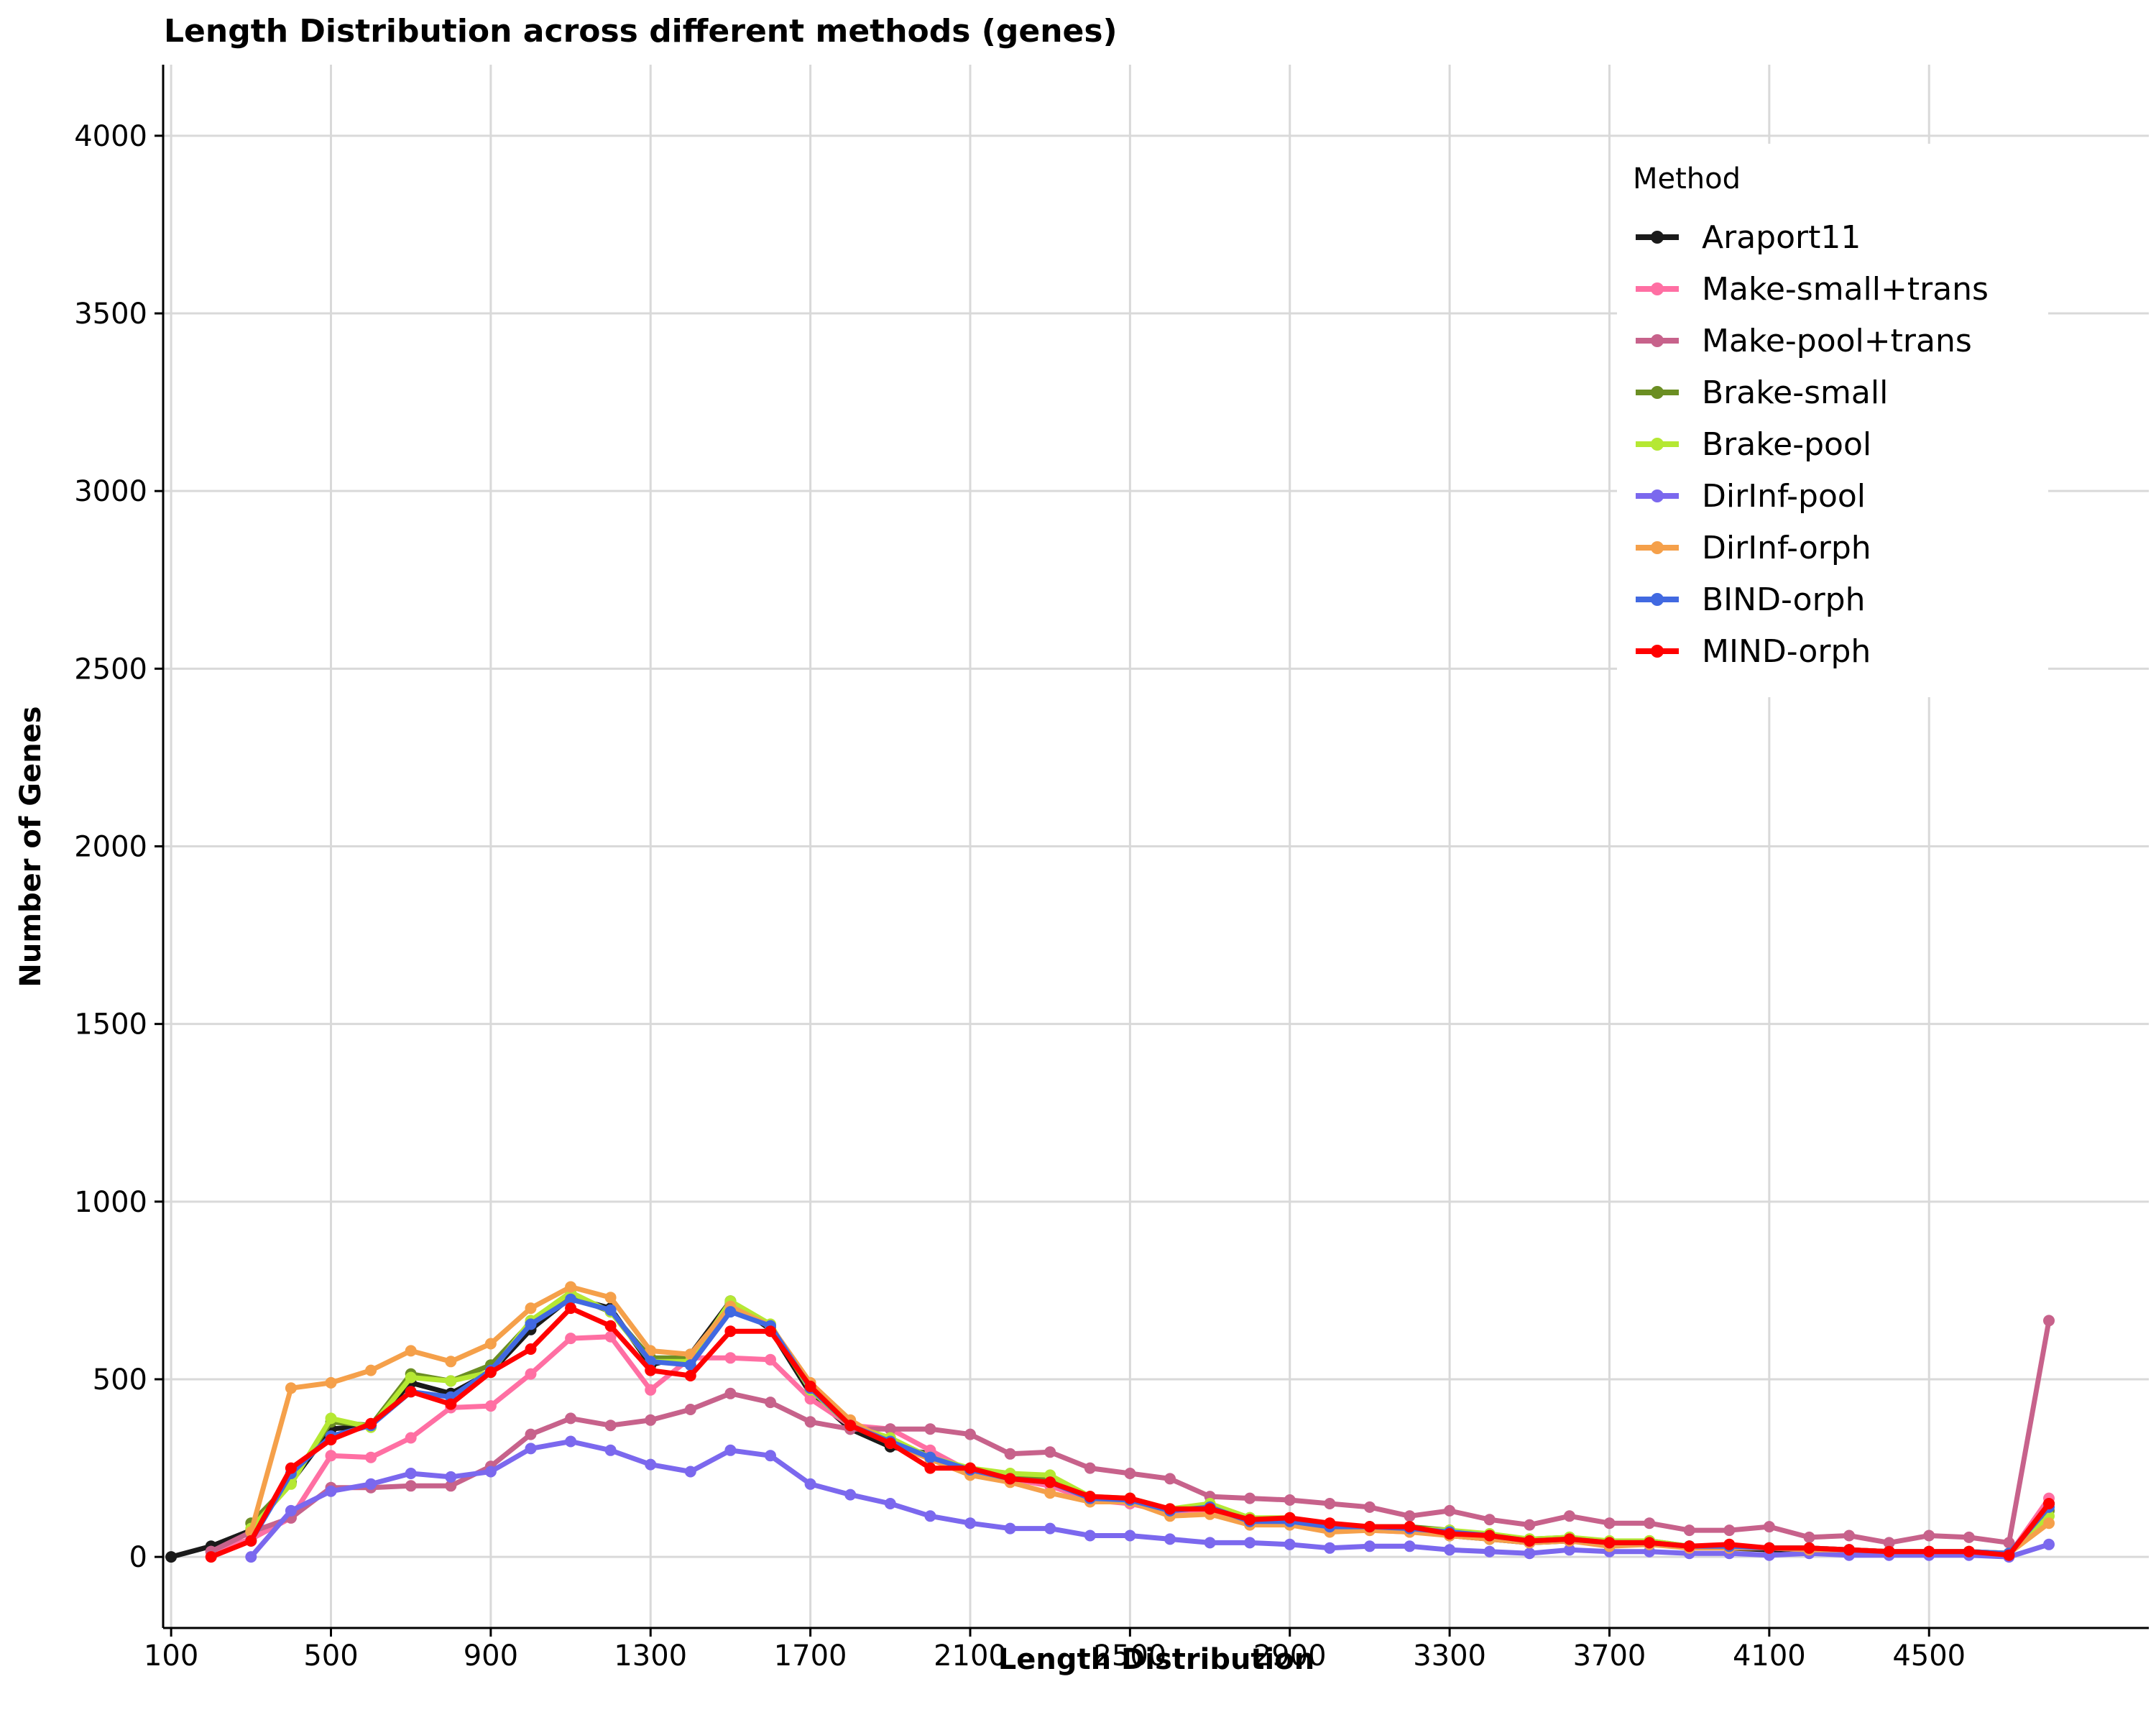 The image size is (2156, 1725). Describe the element at coordinates (111, 847) in the screenshot. I see `y-tick-label: 2000` at that location.